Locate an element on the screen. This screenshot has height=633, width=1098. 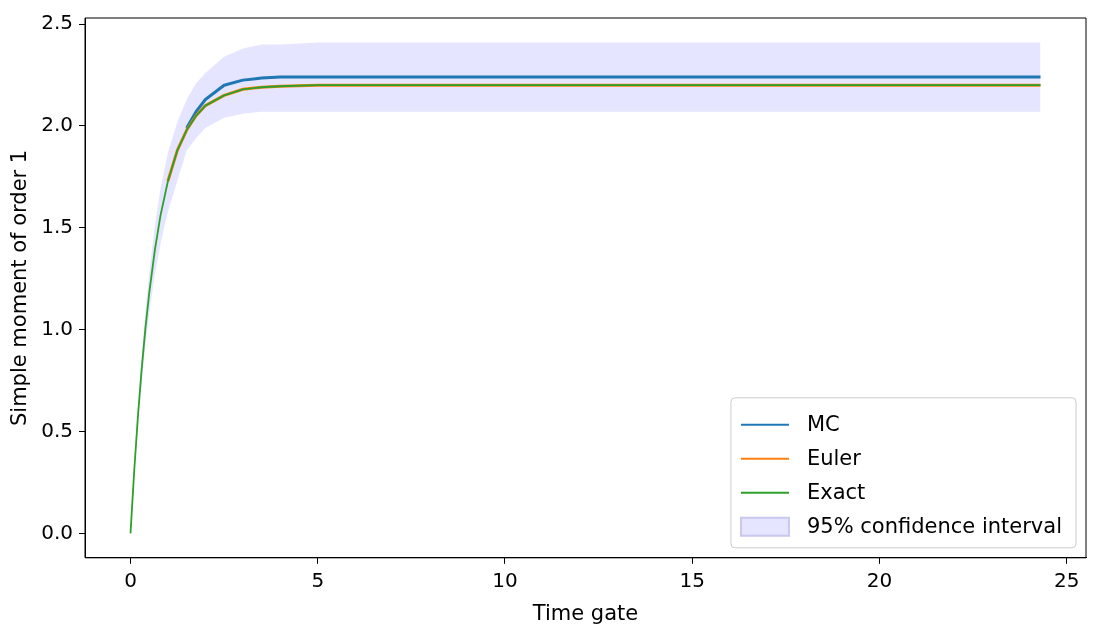
y-tick-label: 0.5 is located at coordinates (57, 429).